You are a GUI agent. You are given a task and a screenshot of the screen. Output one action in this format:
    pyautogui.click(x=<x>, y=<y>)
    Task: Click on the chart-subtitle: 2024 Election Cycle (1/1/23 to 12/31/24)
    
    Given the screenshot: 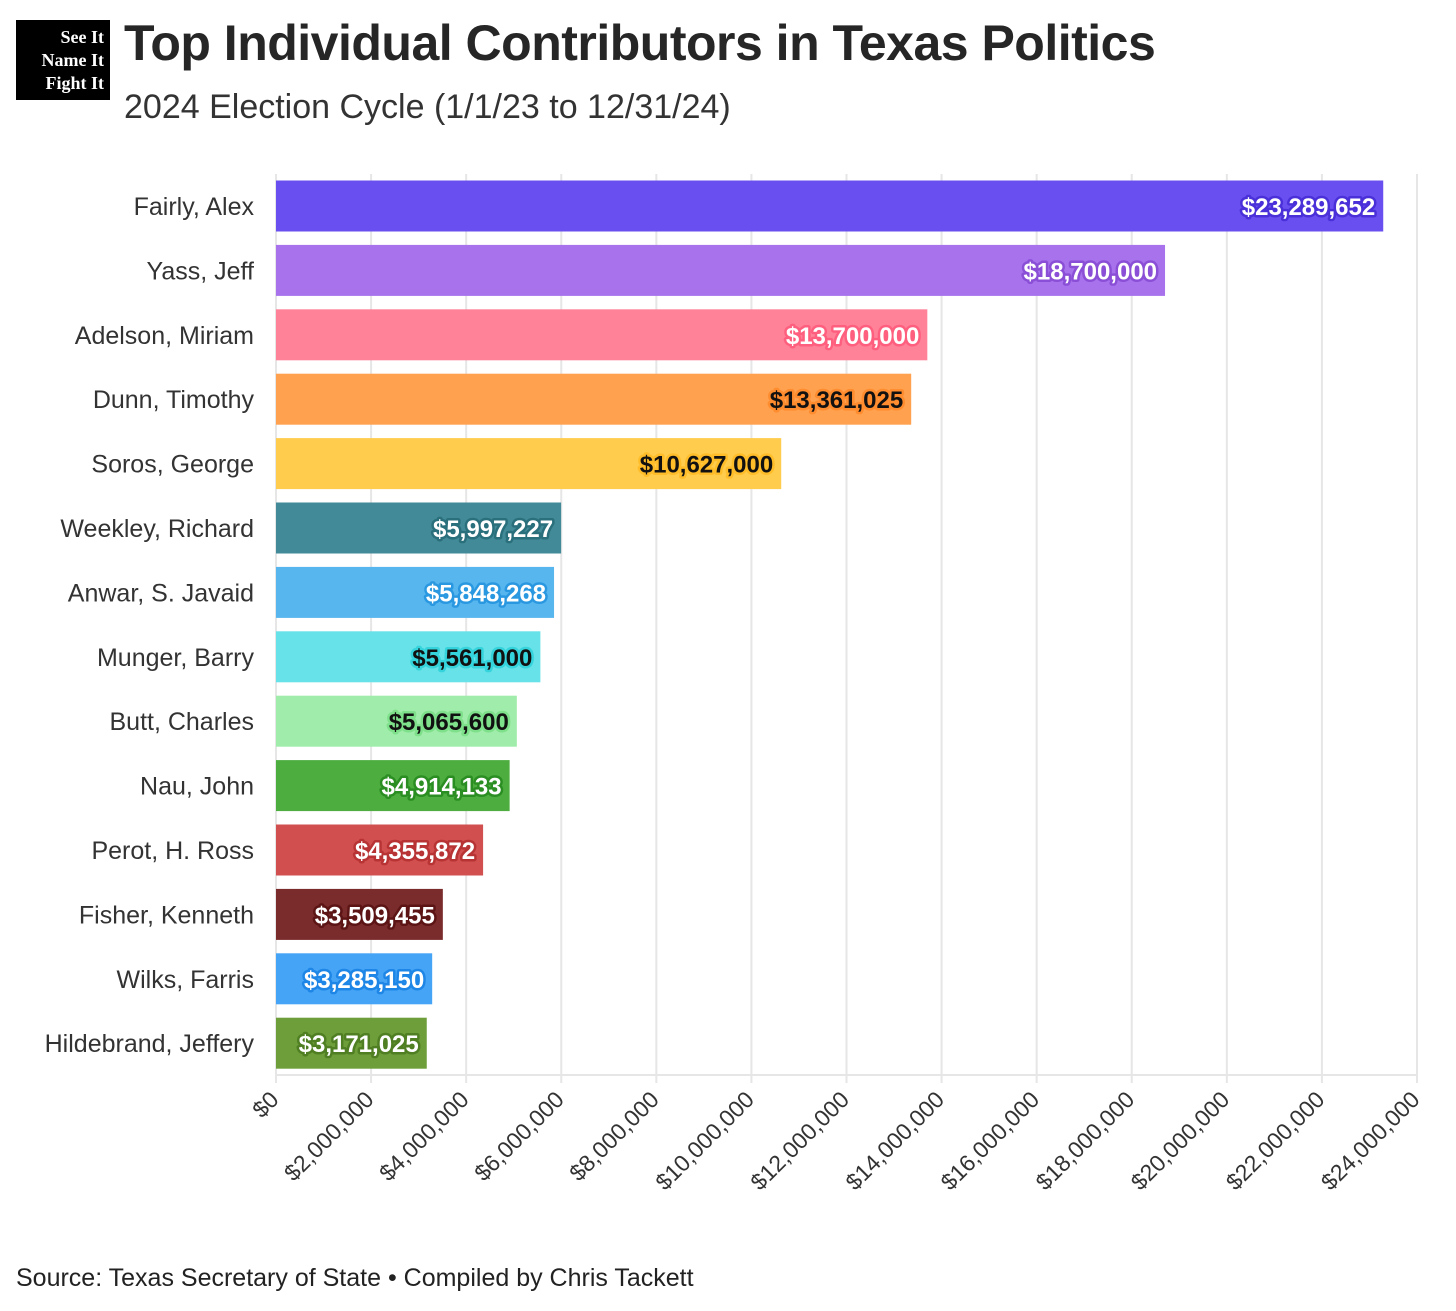 What is the action you would take?
    pyautogui.click(x=427, y=107)
    